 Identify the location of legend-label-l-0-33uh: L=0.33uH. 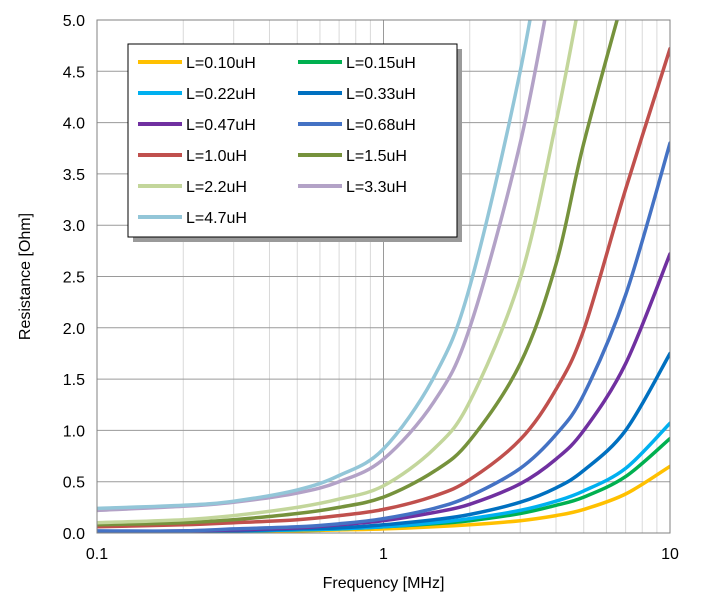
(381, 94).